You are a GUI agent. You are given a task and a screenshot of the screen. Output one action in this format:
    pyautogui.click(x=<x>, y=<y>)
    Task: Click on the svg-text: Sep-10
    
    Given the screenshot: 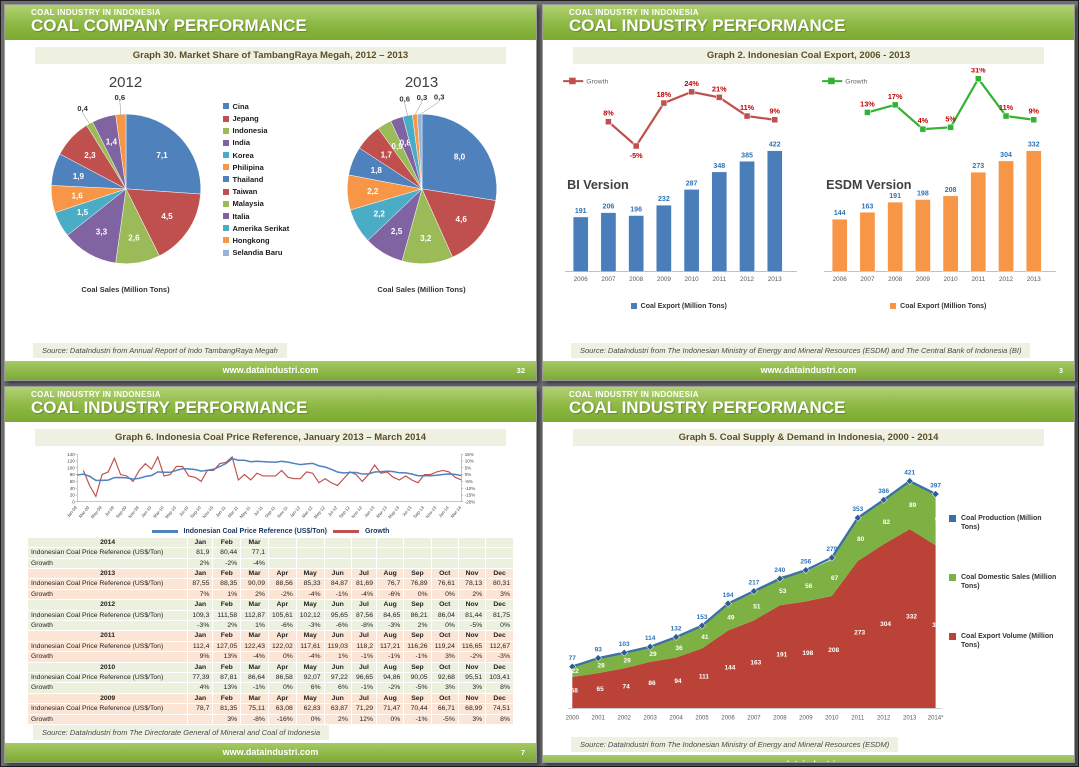 What is the action you would take?
    pyautogui.click(x=195, y=511)
    